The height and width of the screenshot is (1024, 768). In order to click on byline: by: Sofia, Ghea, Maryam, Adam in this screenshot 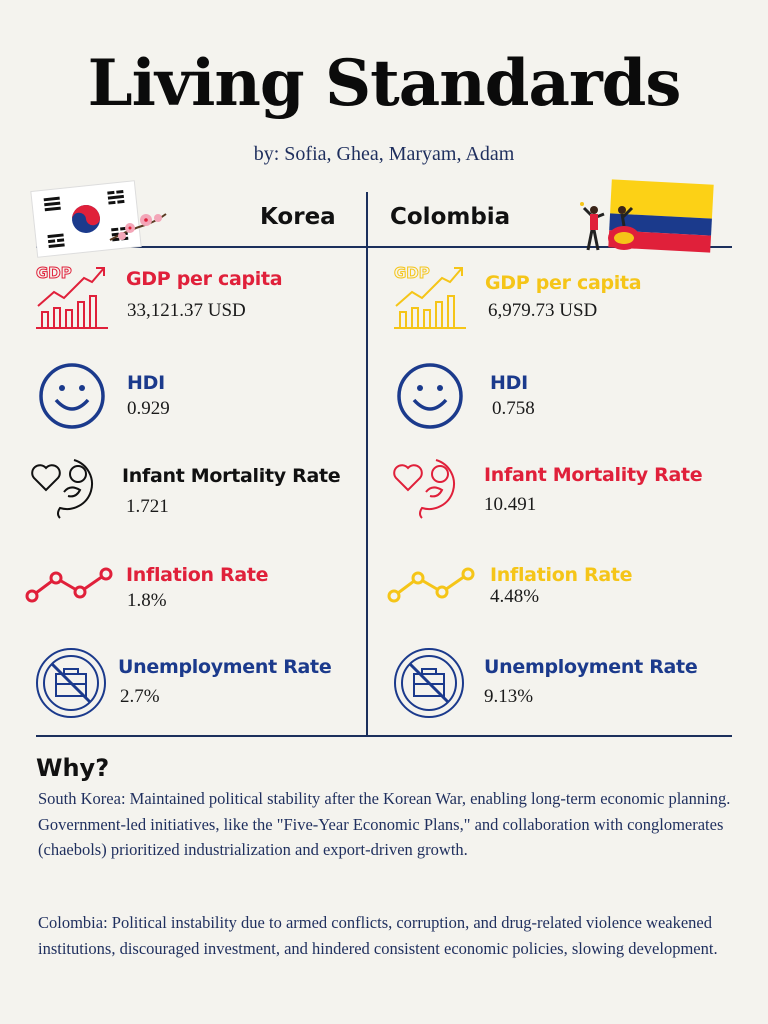, I will do `click(384, 154)`.